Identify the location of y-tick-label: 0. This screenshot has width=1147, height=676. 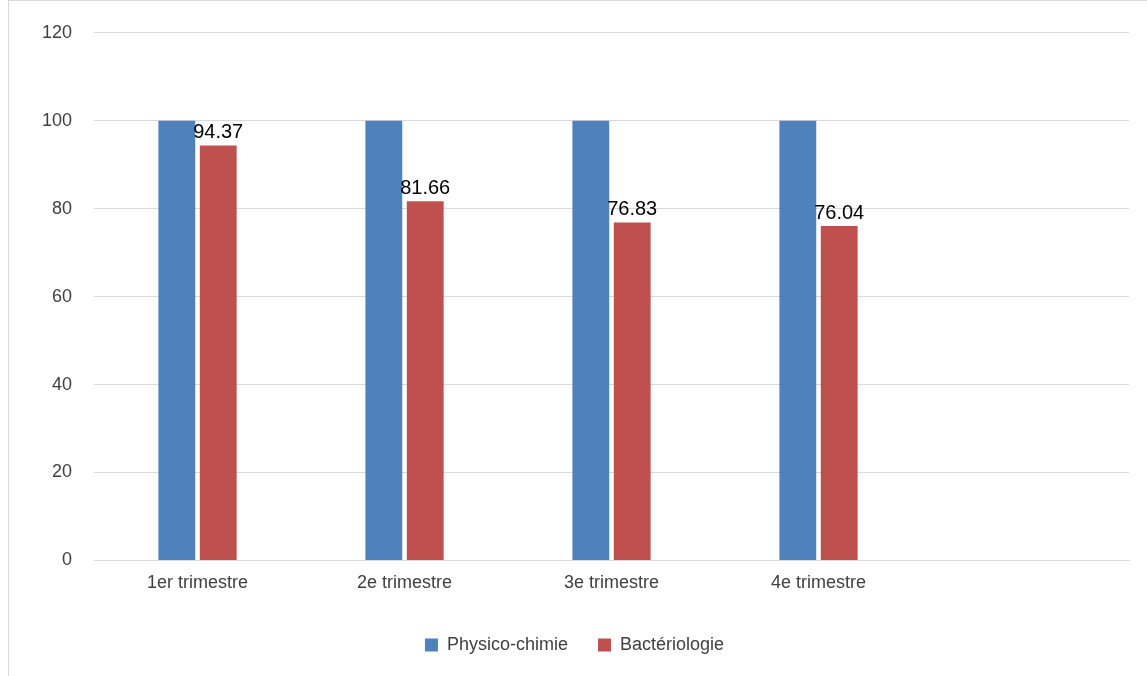
(67, 559).